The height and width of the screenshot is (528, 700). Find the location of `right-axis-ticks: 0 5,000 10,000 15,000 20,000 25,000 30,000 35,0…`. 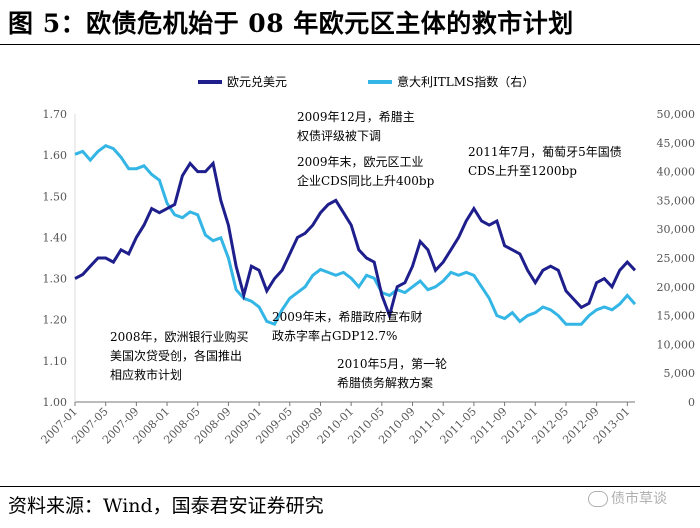

right-axis-ticks: 0 5,000 10,000 15,000 20,000 25,000 30,000 35,0… is located at coordinates (676, 258).